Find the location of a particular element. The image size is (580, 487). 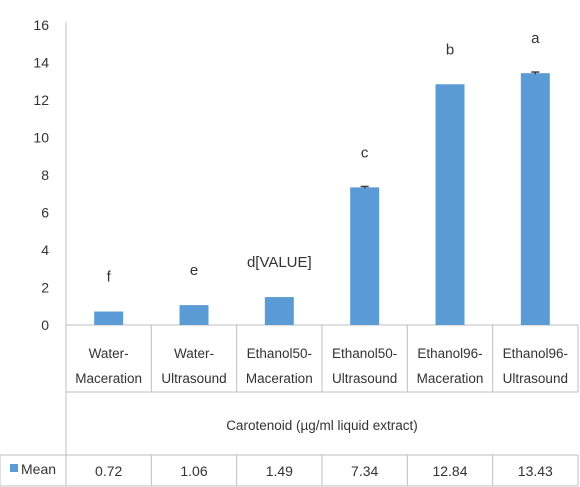

data-table: Mean 0.72 1.06 1.49 7.34 12.84 13.43 is located at coordinates (281, 470).